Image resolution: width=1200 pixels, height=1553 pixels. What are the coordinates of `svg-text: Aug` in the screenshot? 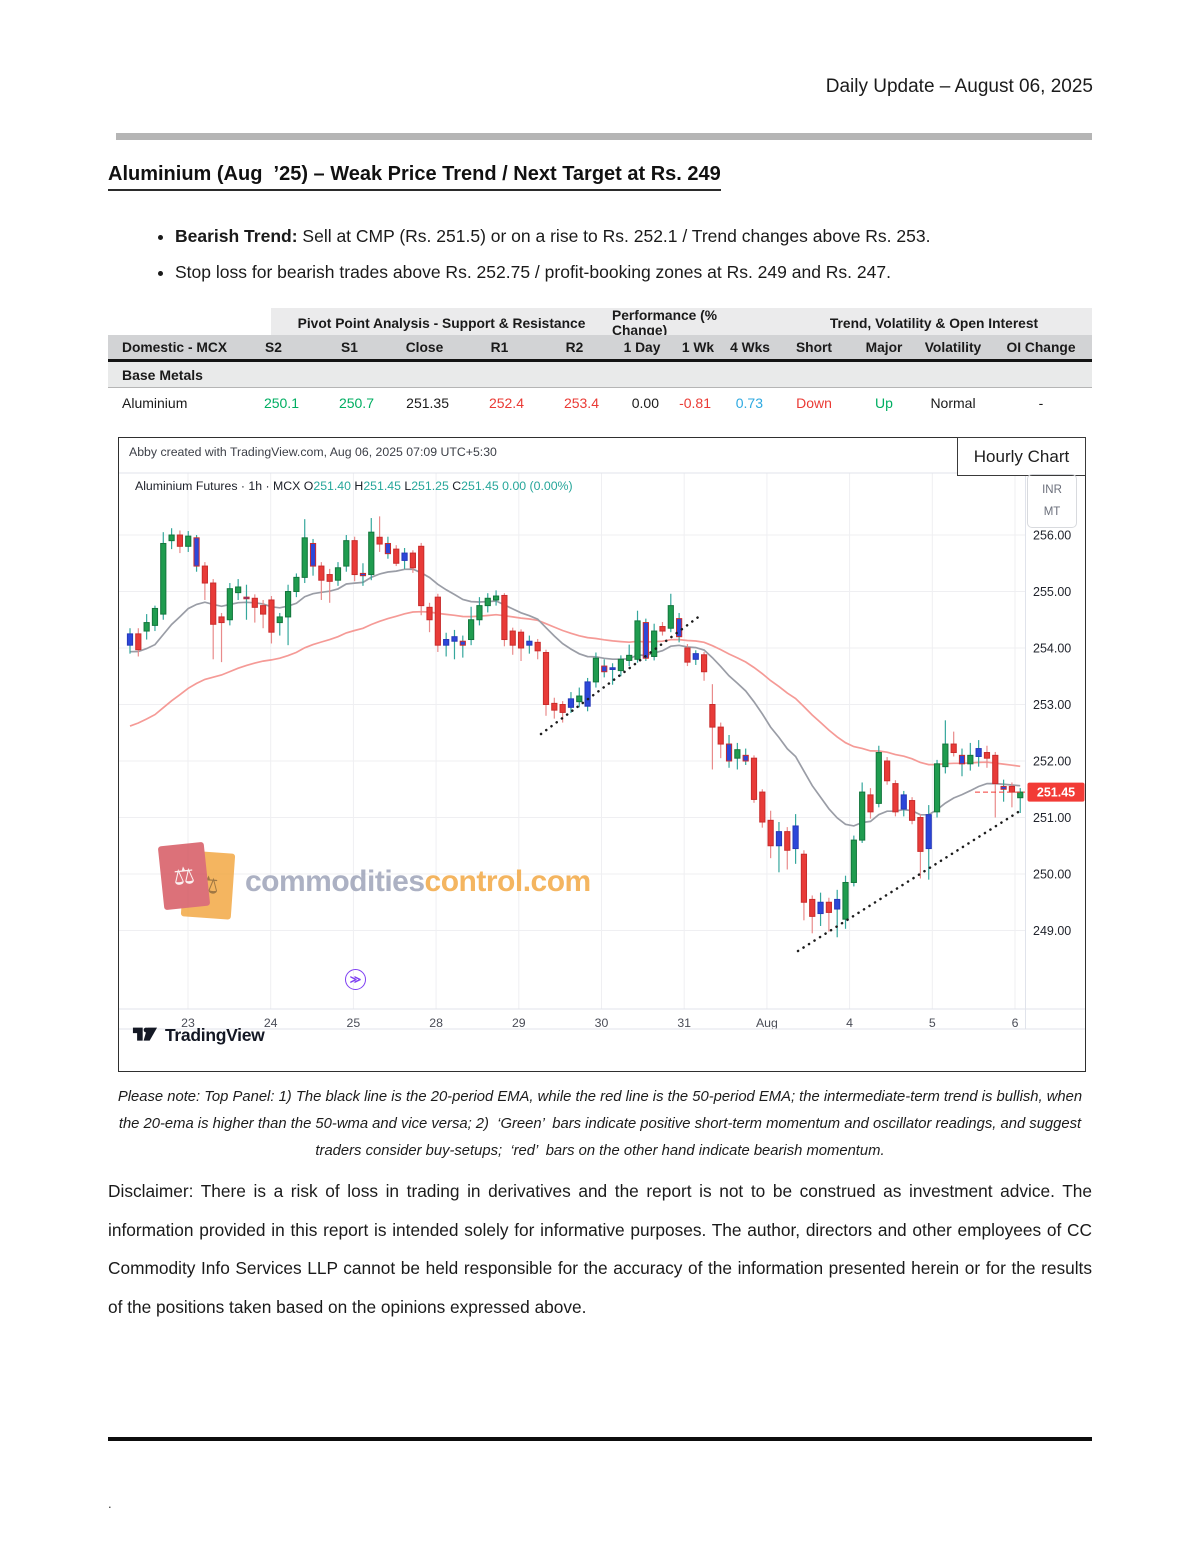 It's located at (767, 1023).